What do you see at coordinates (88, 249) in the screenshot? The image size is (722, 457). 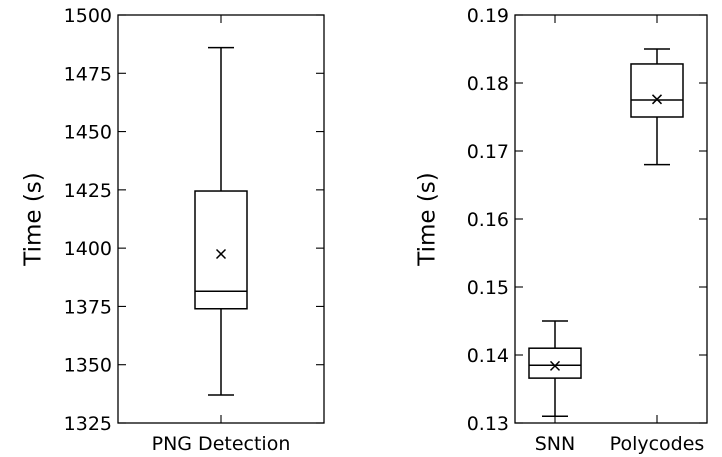 I see `y-tick-label: 1400` at bounding box center [88, 249].